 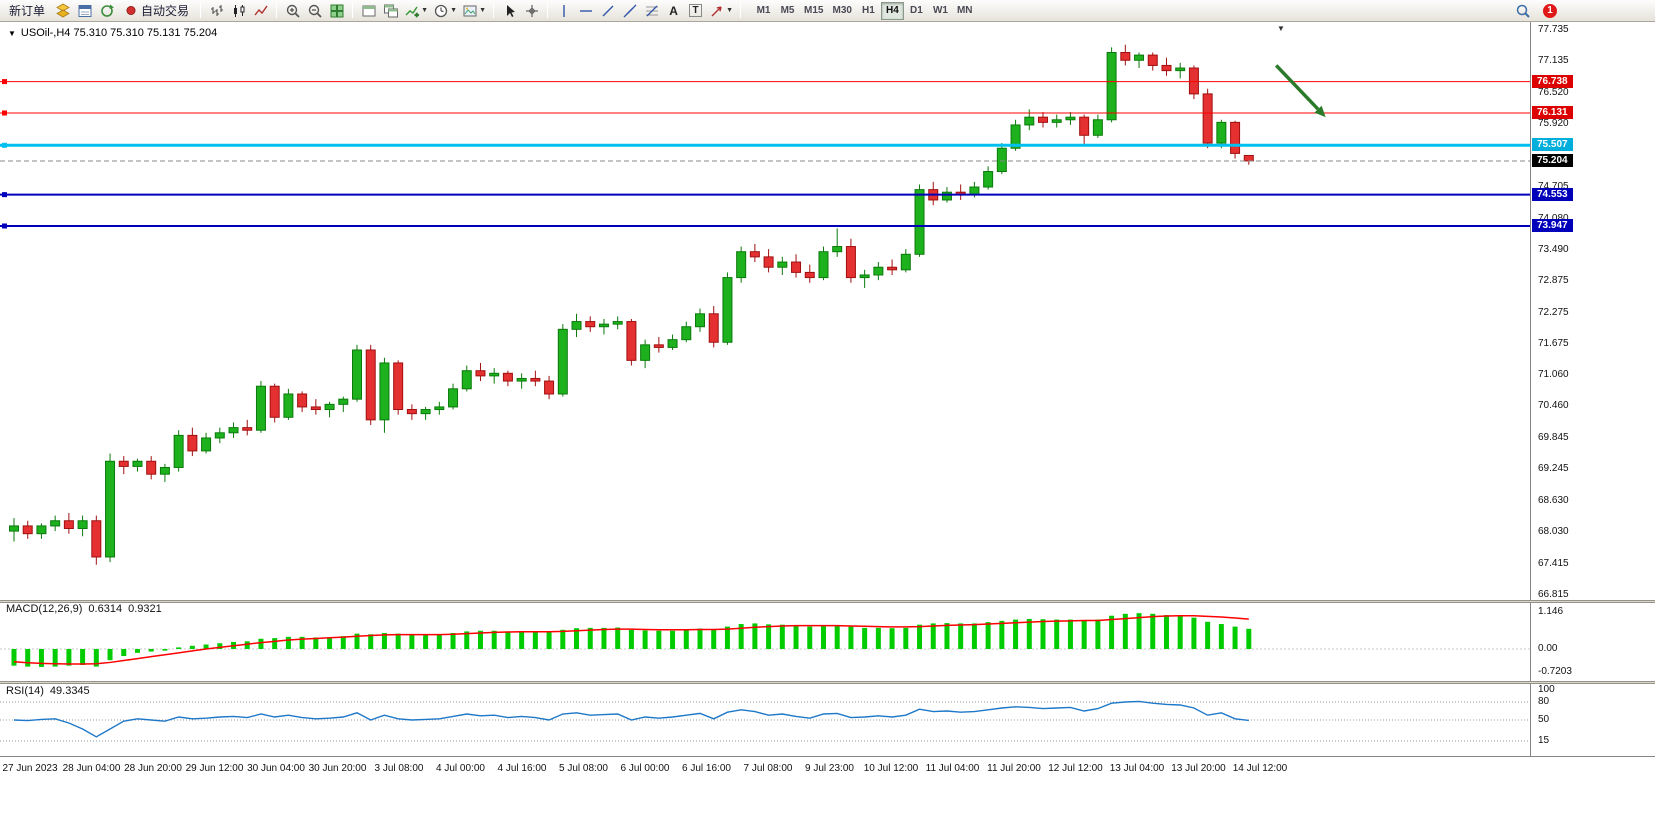 I want to click on time-axis-label: 11 Jul 20:00, so click(x=1014, y=768).